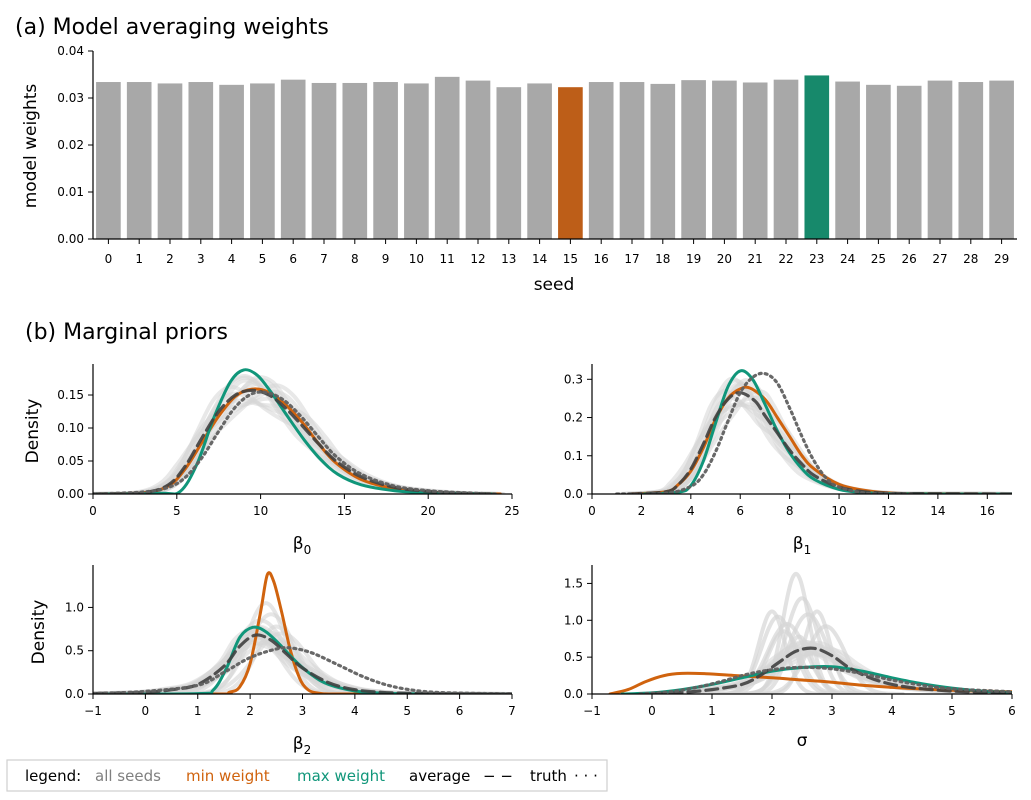  Describe the element at coordinates (31, 146) in the screenshot. I see `weights-ylabel: model weights` at that location.